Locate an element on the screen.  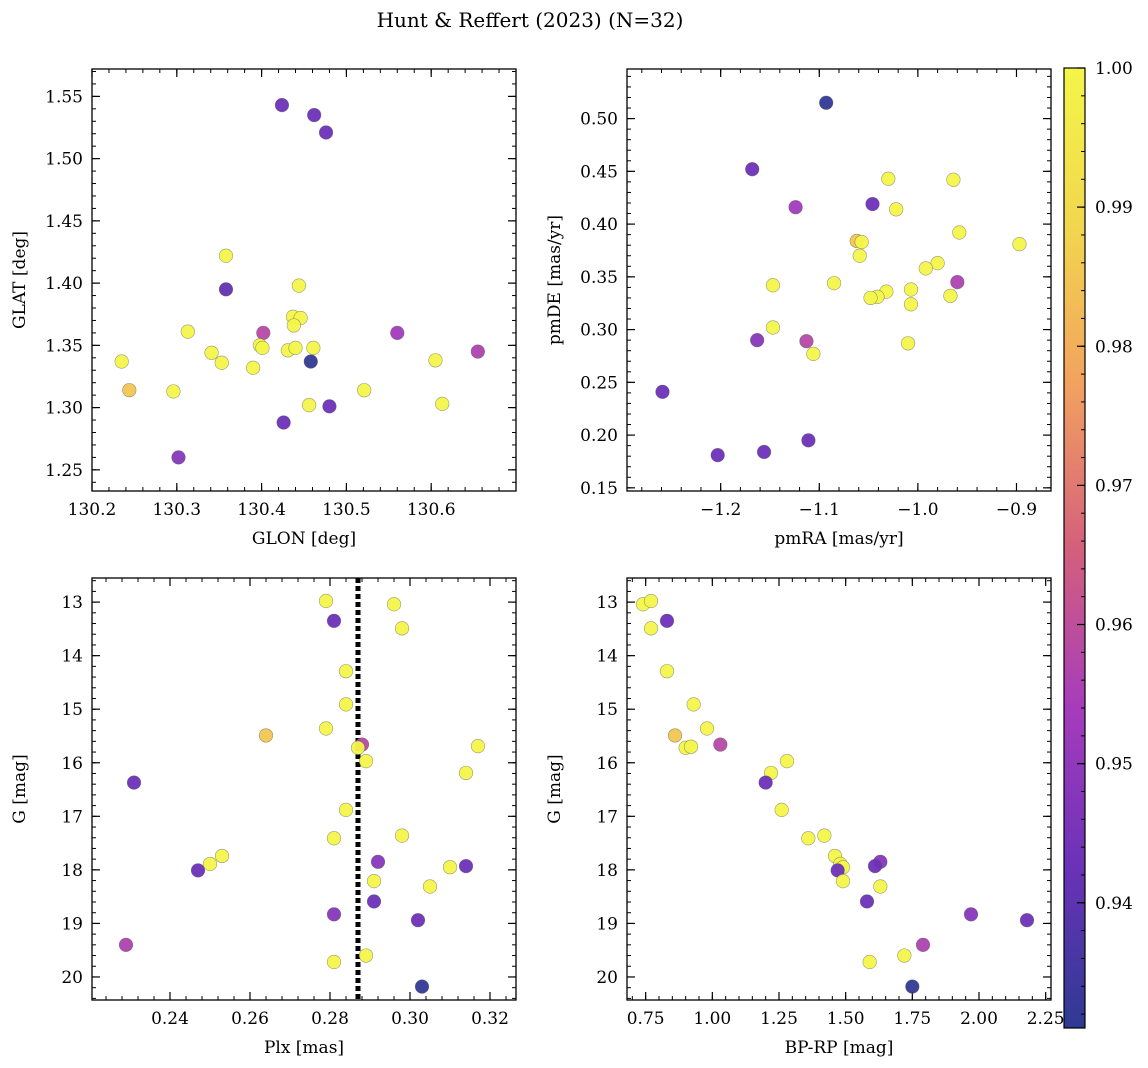
x-tick-label: −0.9 is located at coordinates (1016, 510).